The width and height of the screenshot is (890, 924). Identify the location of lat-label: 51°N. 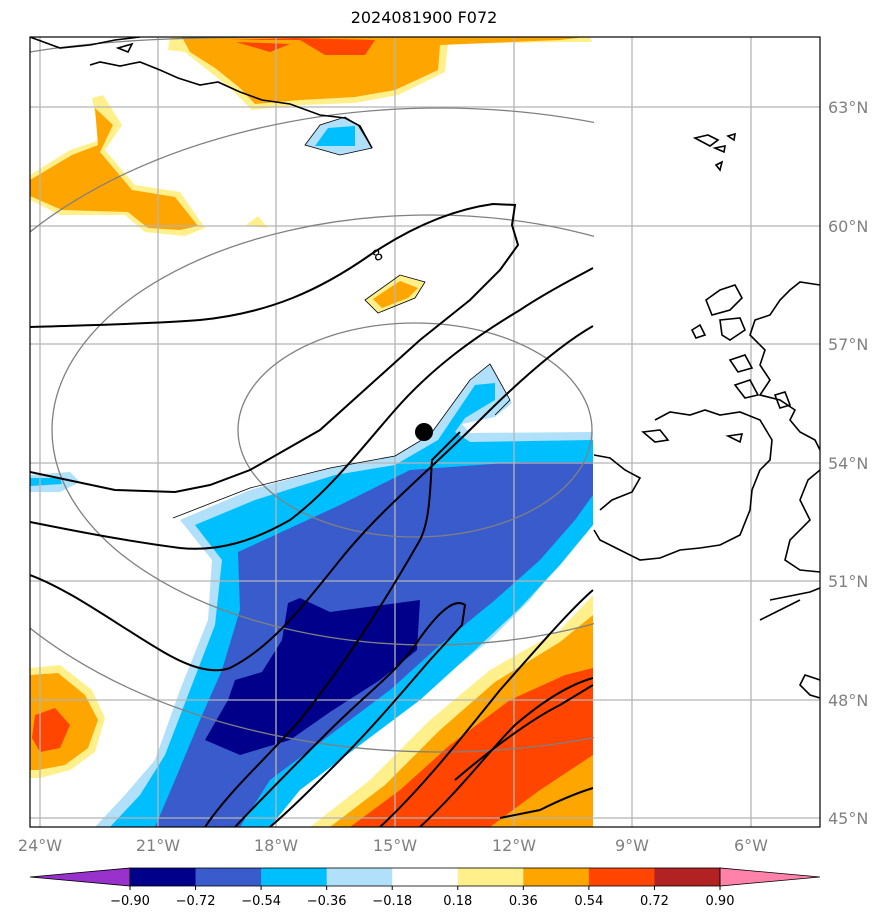
(848, 581).